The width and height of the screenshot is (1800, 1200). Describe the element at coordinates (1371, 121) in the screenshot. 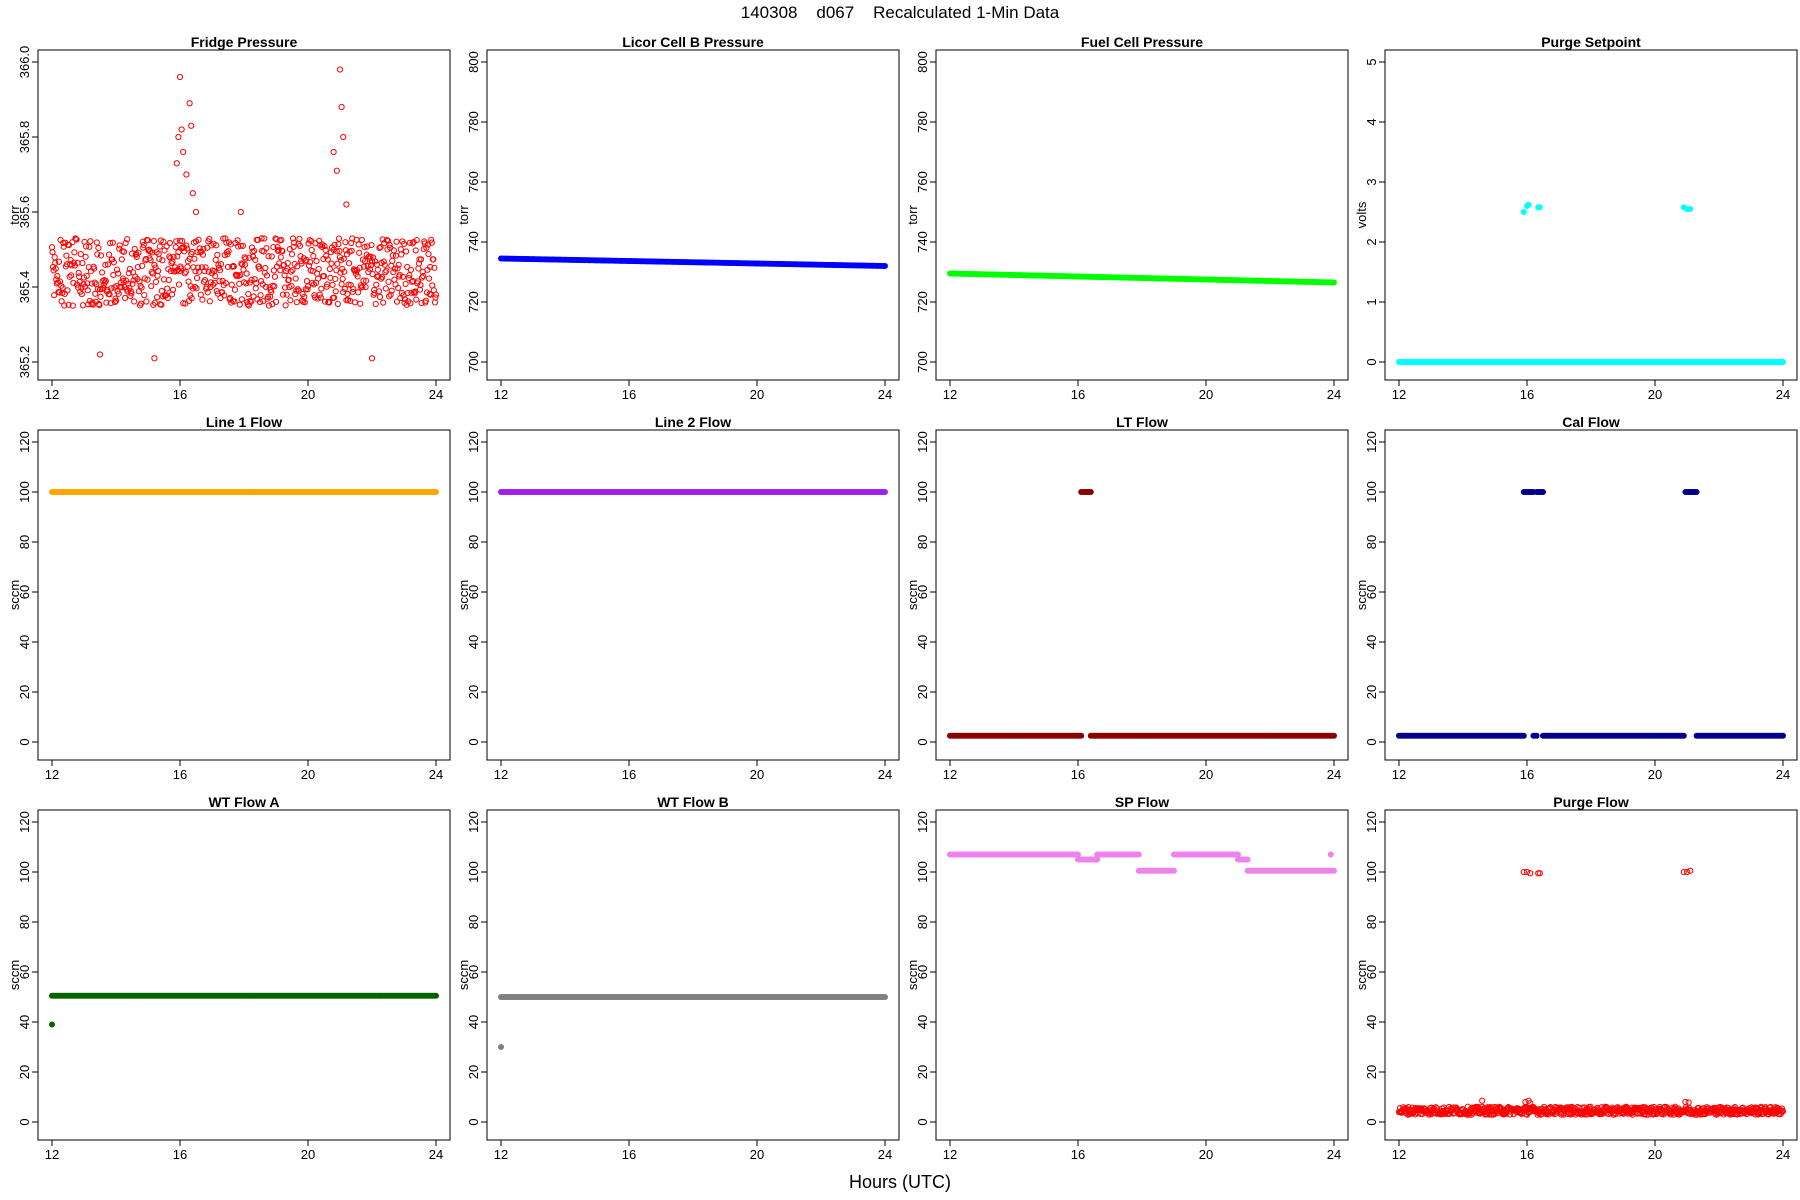

I see `y-tick-label: 4` at that location.